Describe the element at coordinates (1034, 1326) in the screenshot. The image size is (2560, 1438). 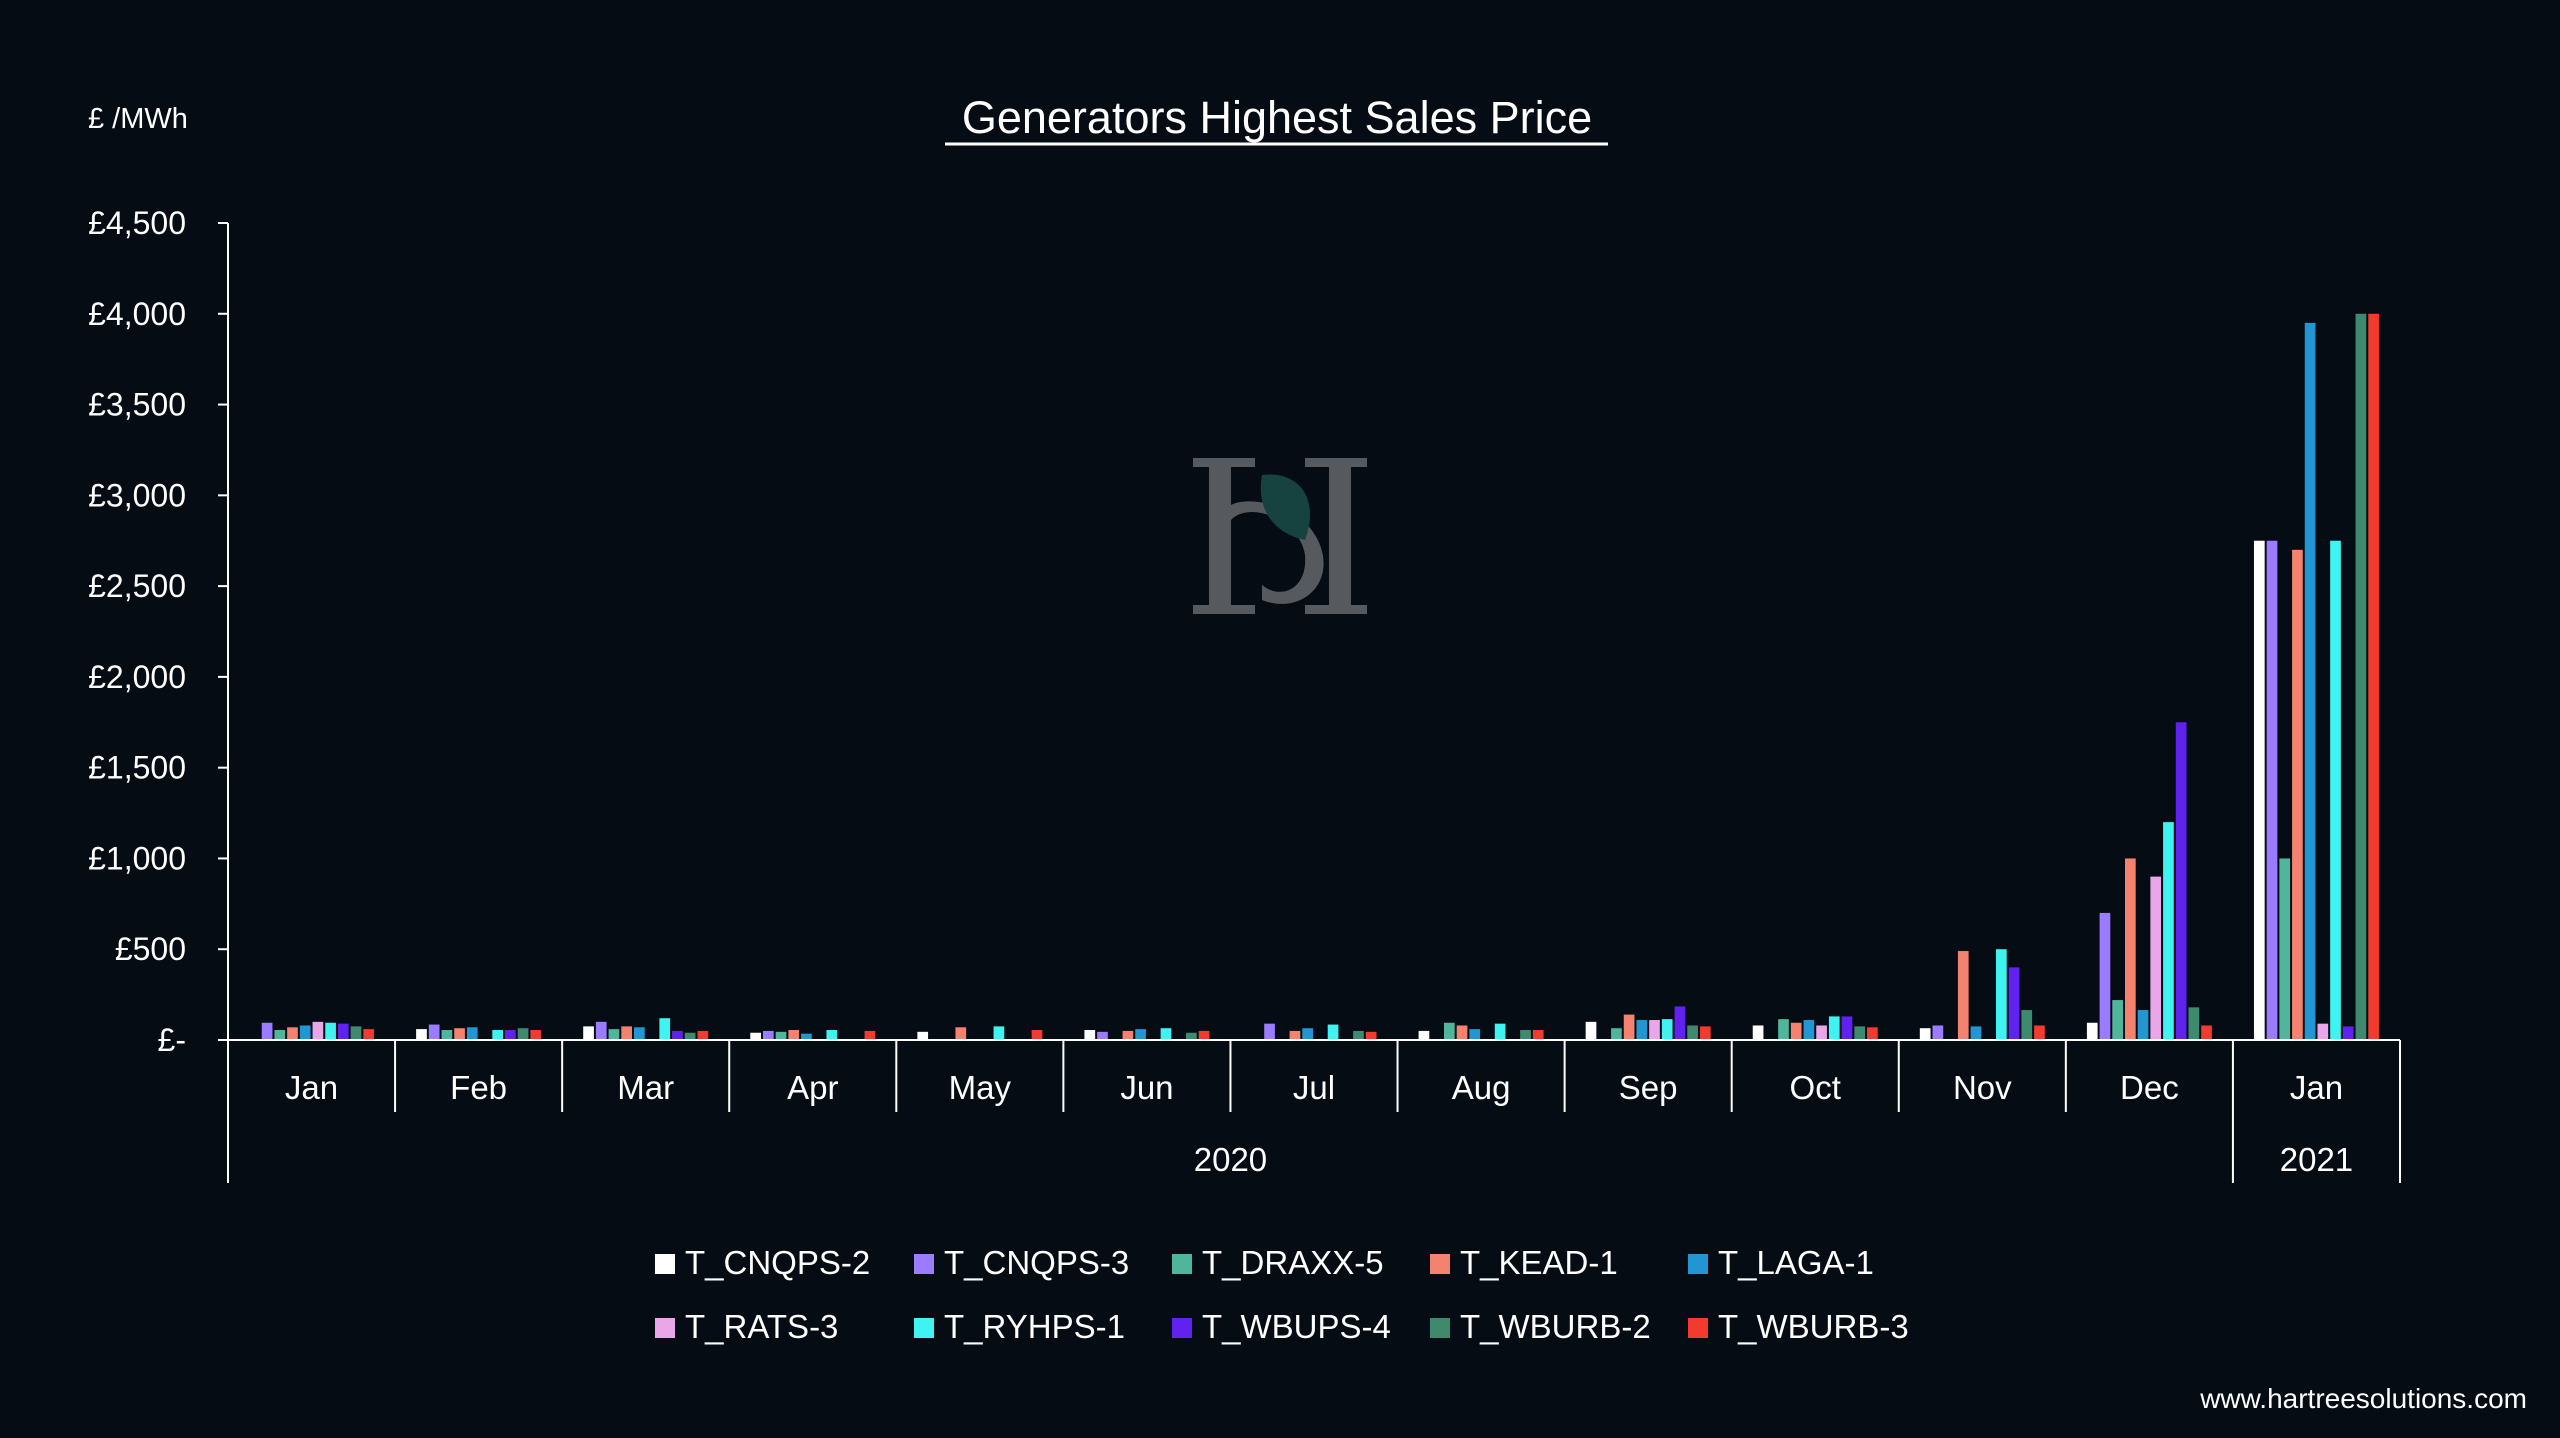
I see `legend-label: T_RYHPS-1` at that location.